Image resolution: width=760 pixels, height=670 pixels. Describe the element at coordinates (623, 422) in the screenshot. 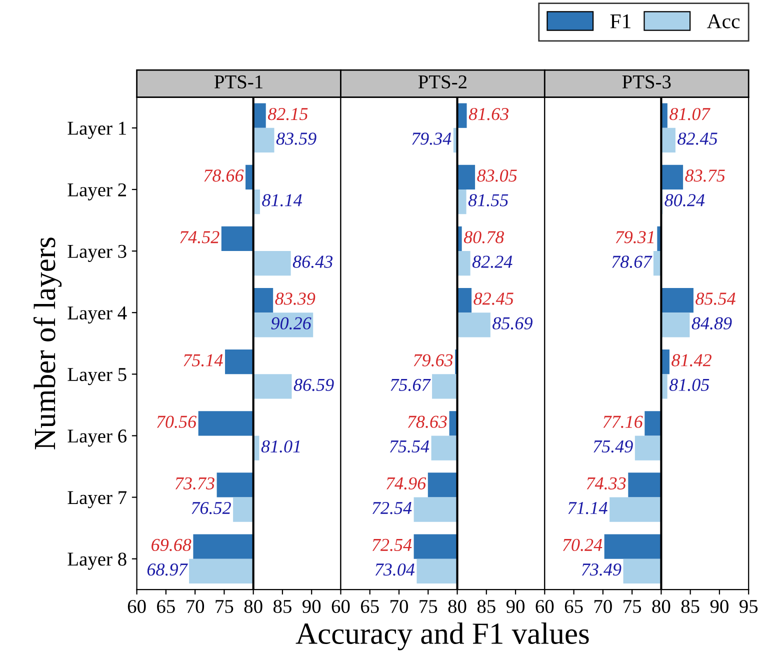

I see `data-label: 77.16` at that location.